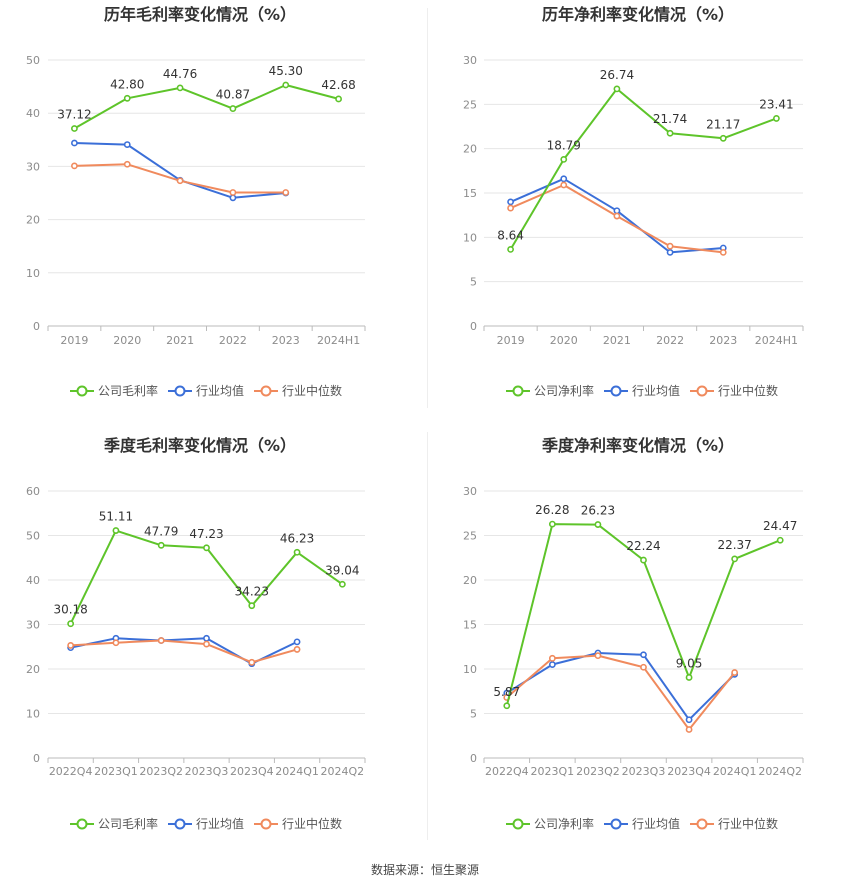 The image size is (850, 891). I want to click on legend-label: 行业中位数, so click(312, 390).